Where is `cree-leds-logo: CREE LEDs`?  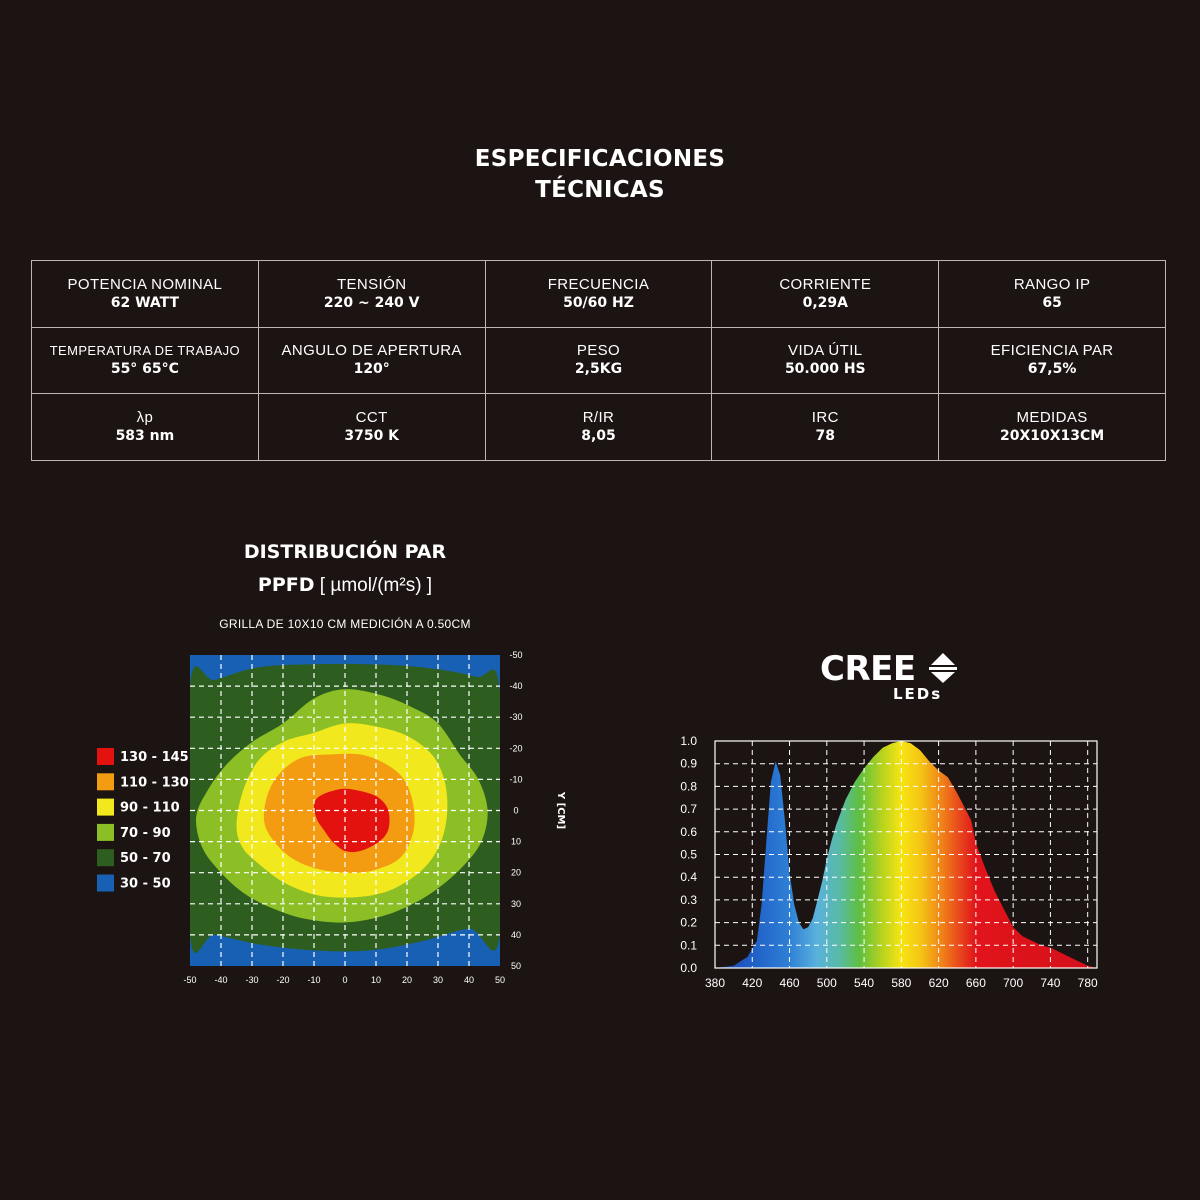
cree-leds-logo: CREE LEDs is located at coordinates (893, 680).